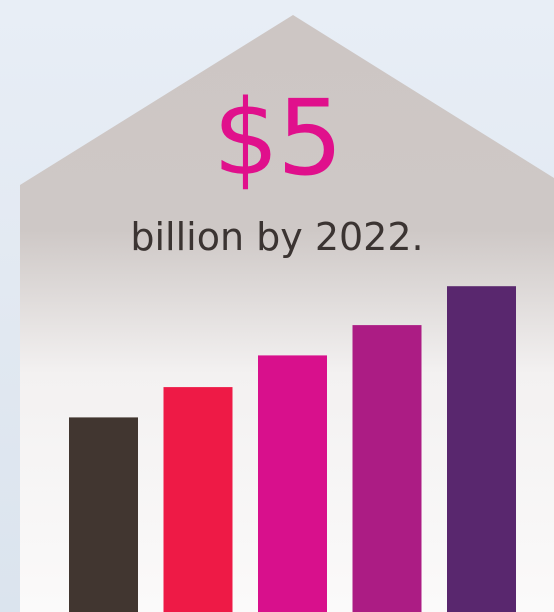  Describe the element at coordinates (277, 138) in the screenshot. I see `headline-amount: $5` at that location.